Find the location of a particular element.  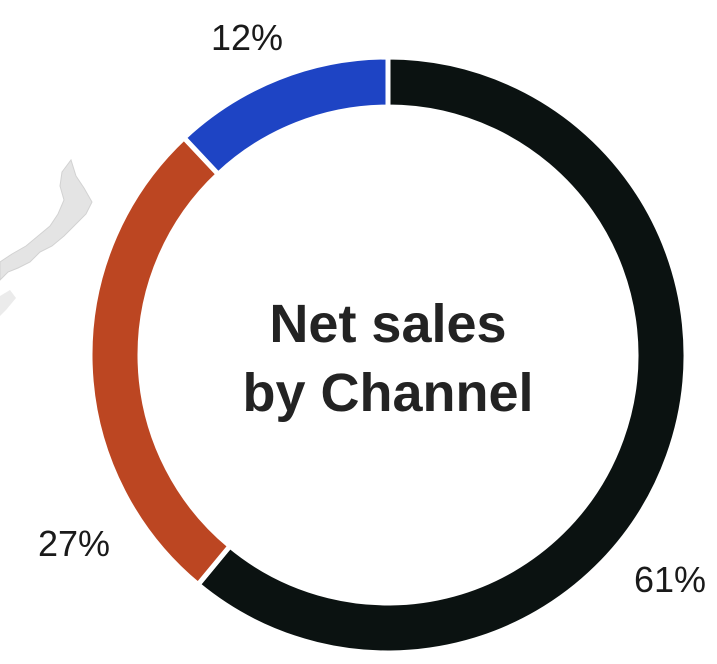

slice-label-27: 27% is located at coordinates (74, 544).